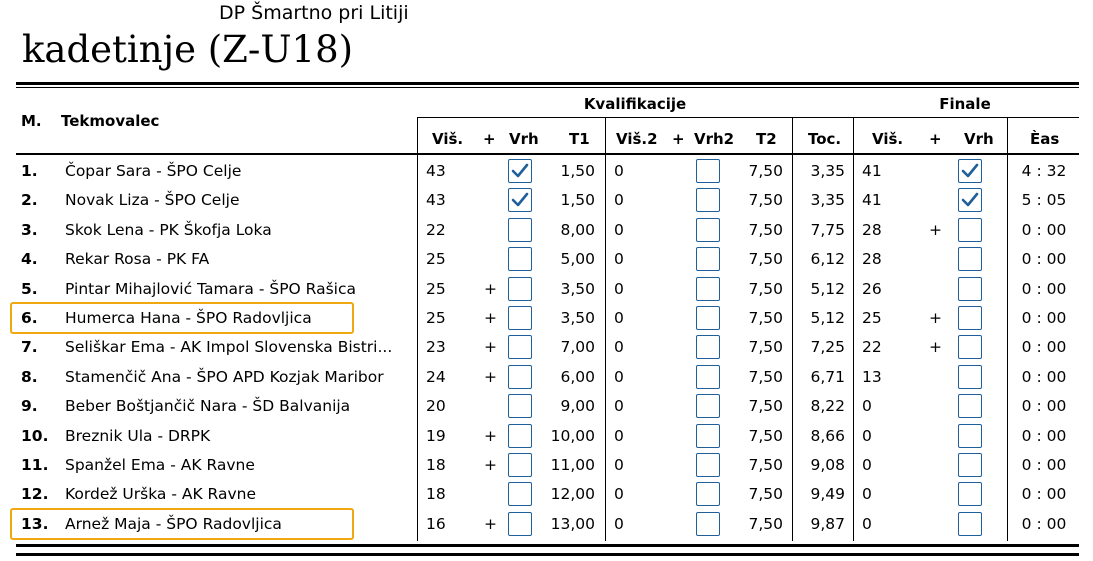 The height and width of the screenshot is (561, 1093). What do you see at coordinates (138, 435) in the screenshot?
I see `competitor-cell: Breznik Ula - DRPK` at bounding box center [138, 435].